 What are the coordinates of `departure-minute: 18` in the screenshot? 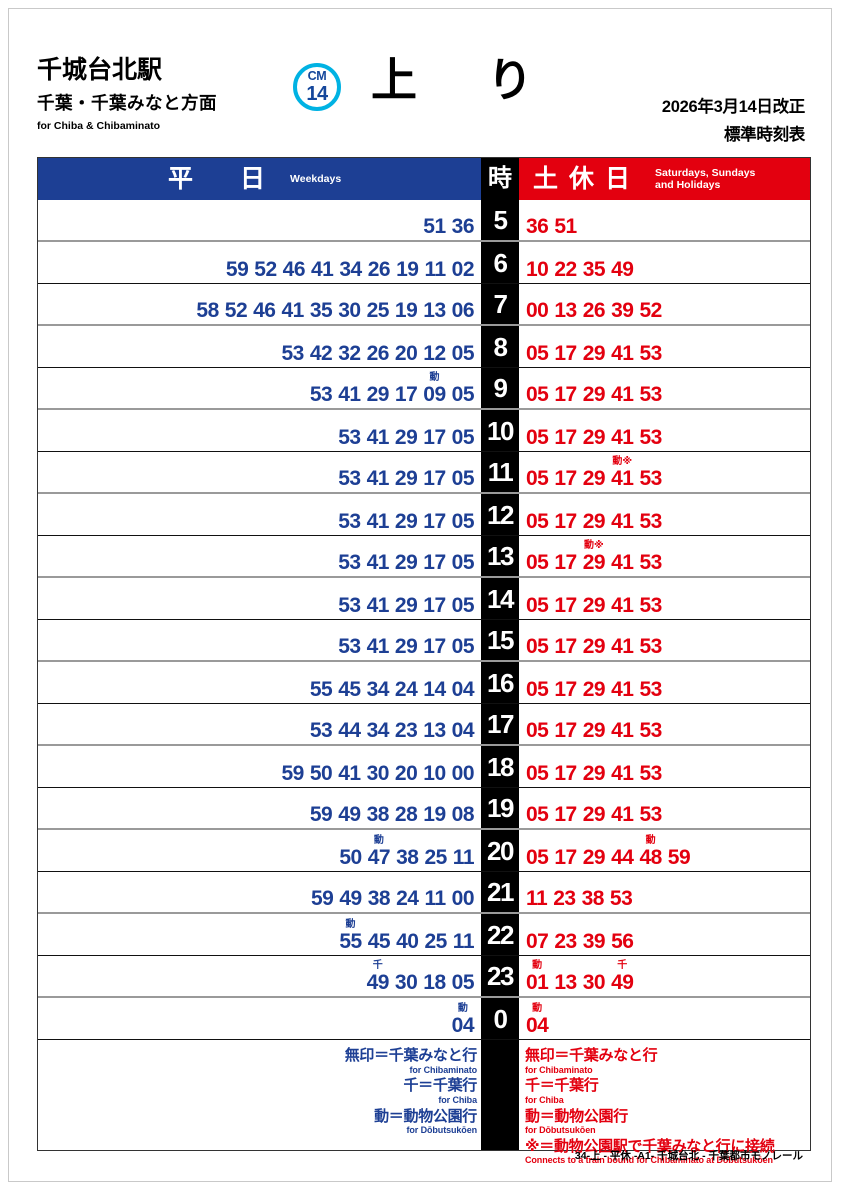 It's located at (434, 982).